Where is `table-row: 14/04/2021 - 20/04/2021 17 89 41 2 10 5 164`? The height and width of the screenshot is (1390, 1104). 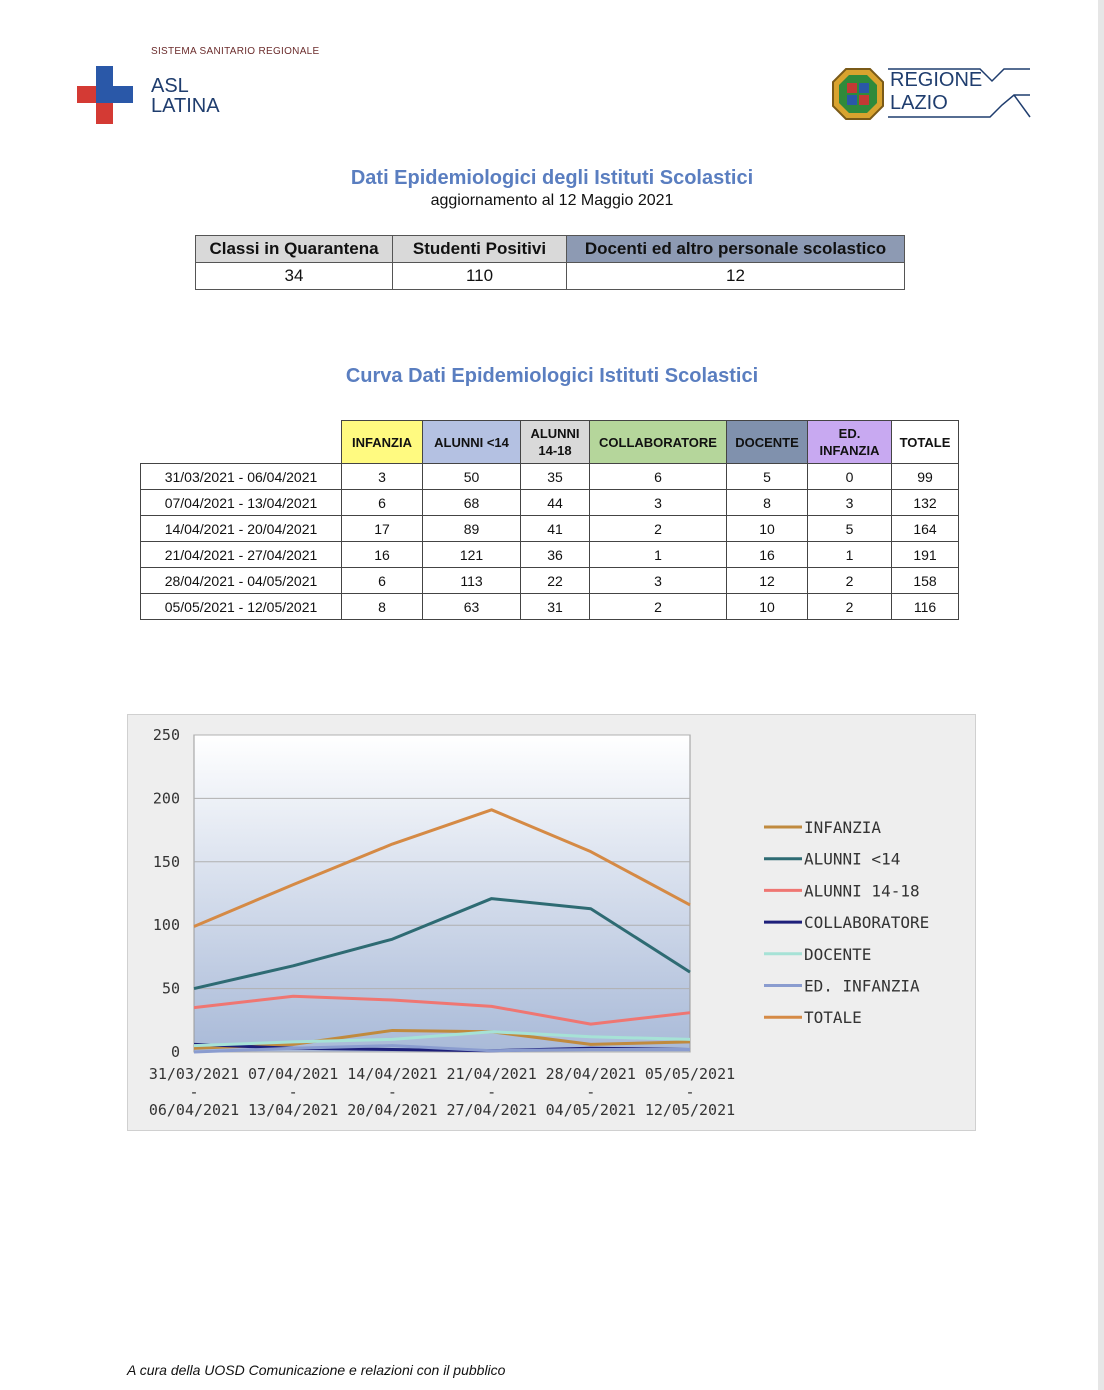 table-row: 14/04/2021 - 20/04/2021 17 89 41 2 10 5 164 is located at coordinates (549, 528).